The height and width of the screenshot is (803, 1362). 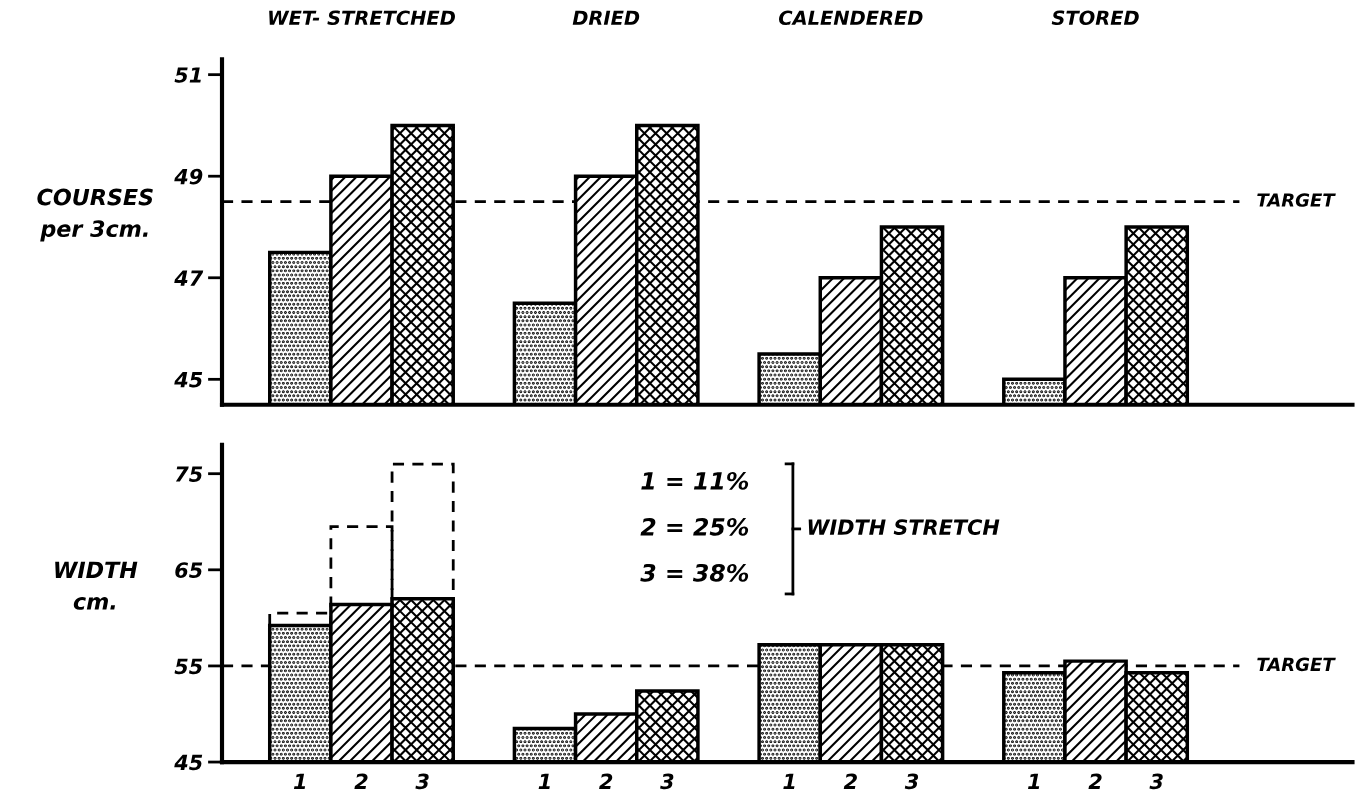 I want to click on series-label: 1, so click(x=299, y=781).